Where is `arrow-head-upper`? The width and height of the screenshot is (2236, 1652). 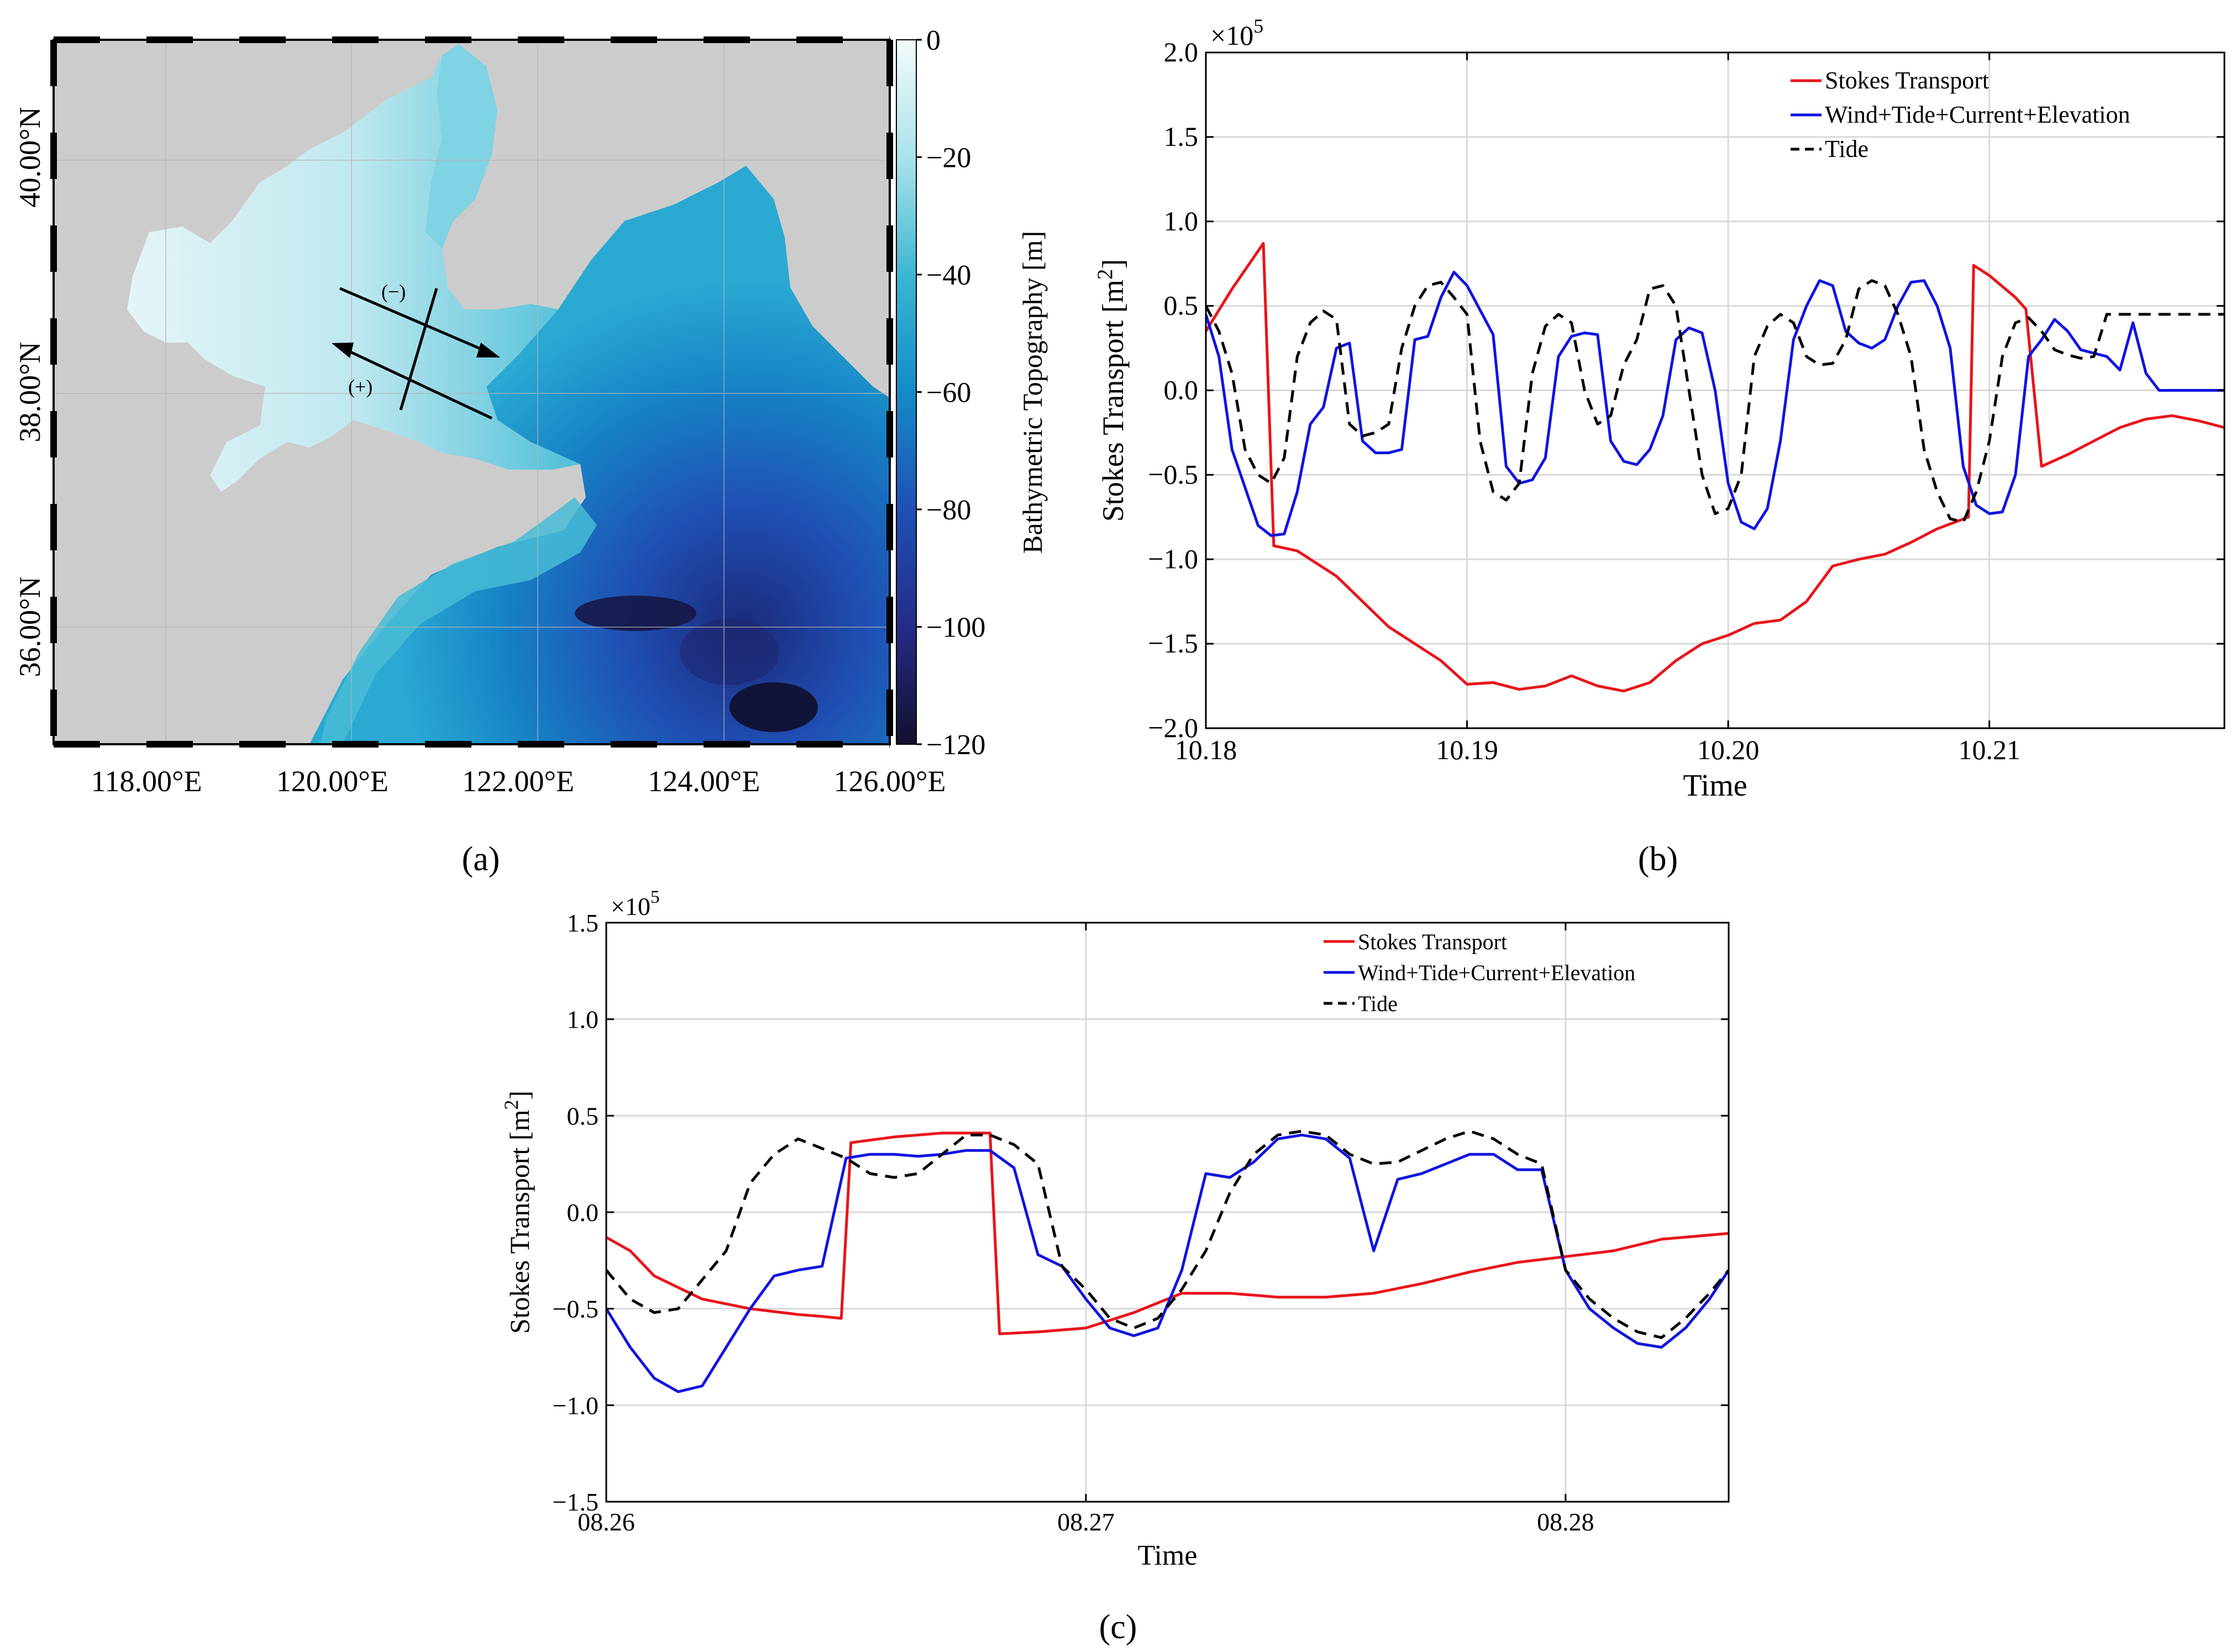
arrow-head-upper is located at coordinates (488, 350).